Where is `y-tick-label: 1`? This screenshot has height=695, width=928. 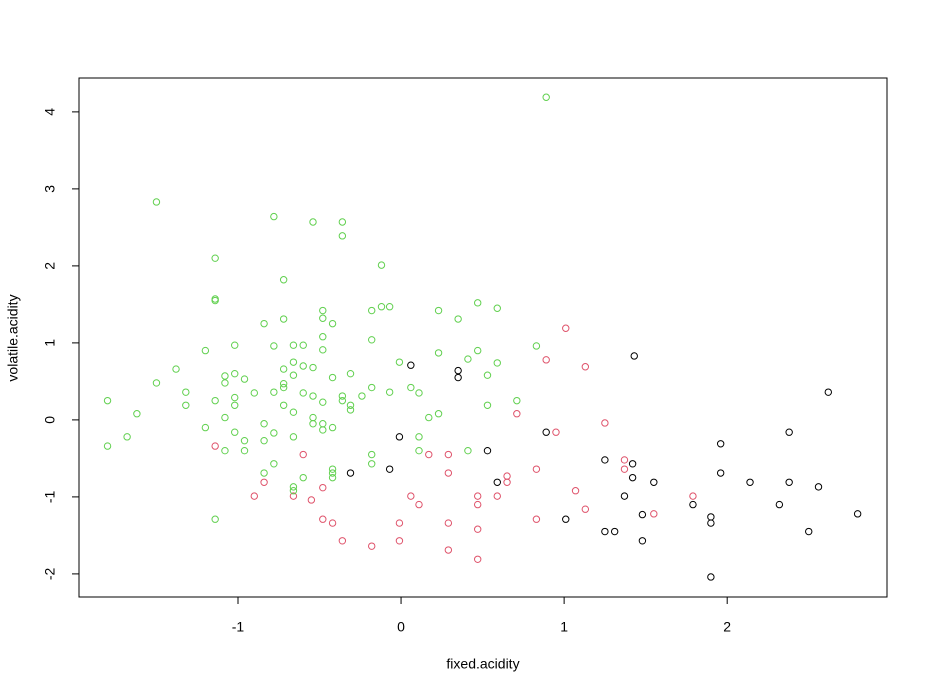 y-tick-label: 1 is located at coordinates (50, 343).